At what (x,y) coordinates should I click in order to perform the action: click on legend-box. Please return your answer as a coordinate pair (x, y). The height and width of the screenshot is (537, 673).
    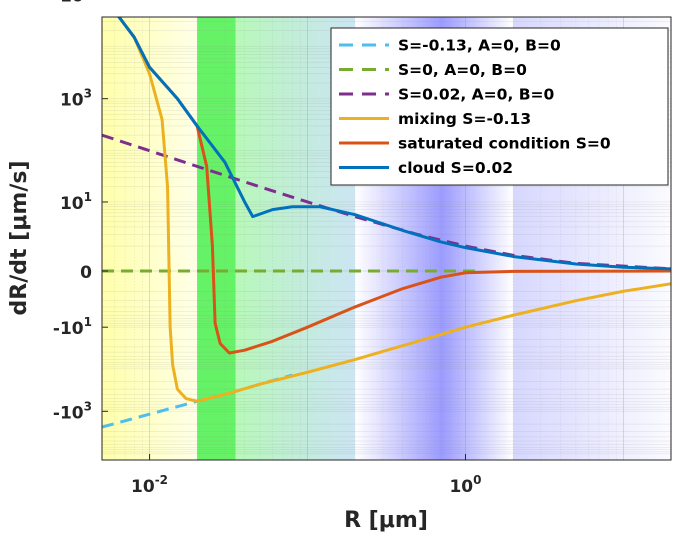
    Looking at the image, I should click on (499, 106).